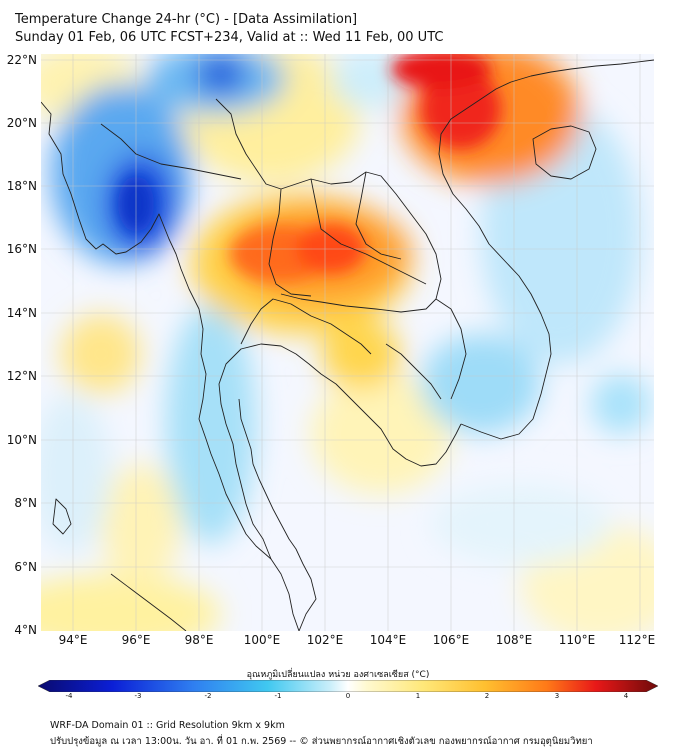 The height and width of the screenshot is (756, 676). Describe the element at coordinates (21, 249) in the screenshot. I see `lat-label-16n: 16°N` at that location.